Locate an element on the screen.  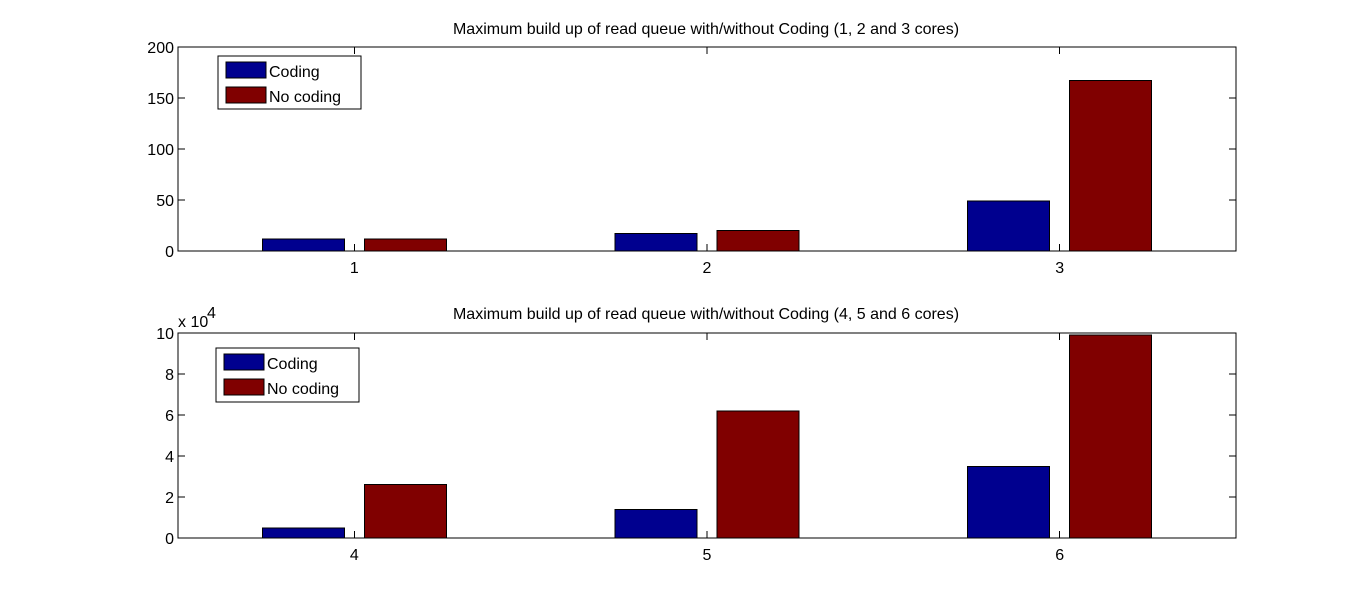
y-tick-label: 2 is located at coordinates (169, 498).